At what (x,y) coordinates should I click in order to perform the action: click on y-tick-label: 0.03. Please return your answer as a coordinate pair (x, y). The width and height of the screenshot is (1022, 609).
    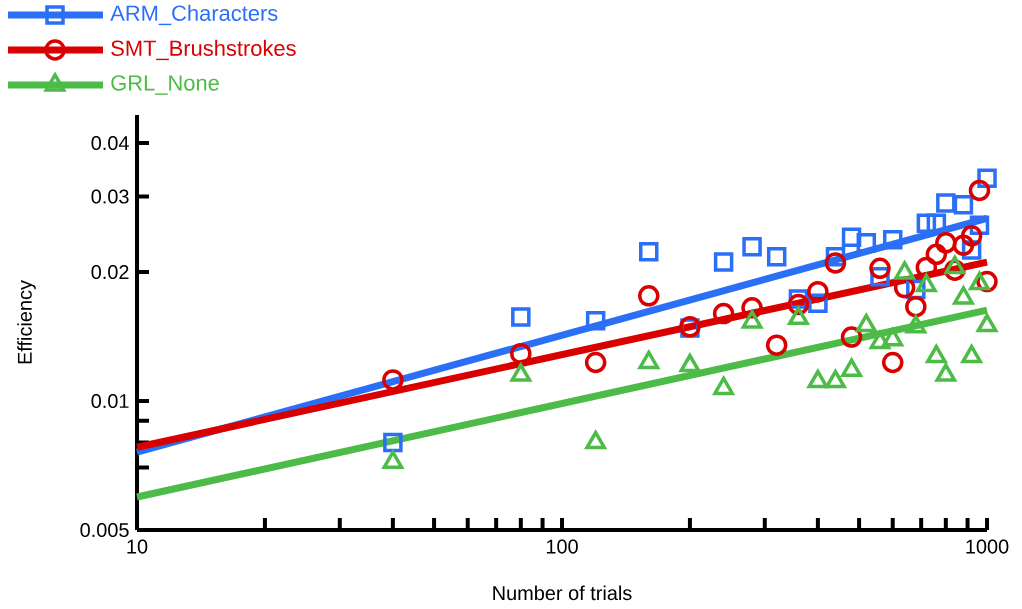
    Looking at the image, I should click on (110, 196).